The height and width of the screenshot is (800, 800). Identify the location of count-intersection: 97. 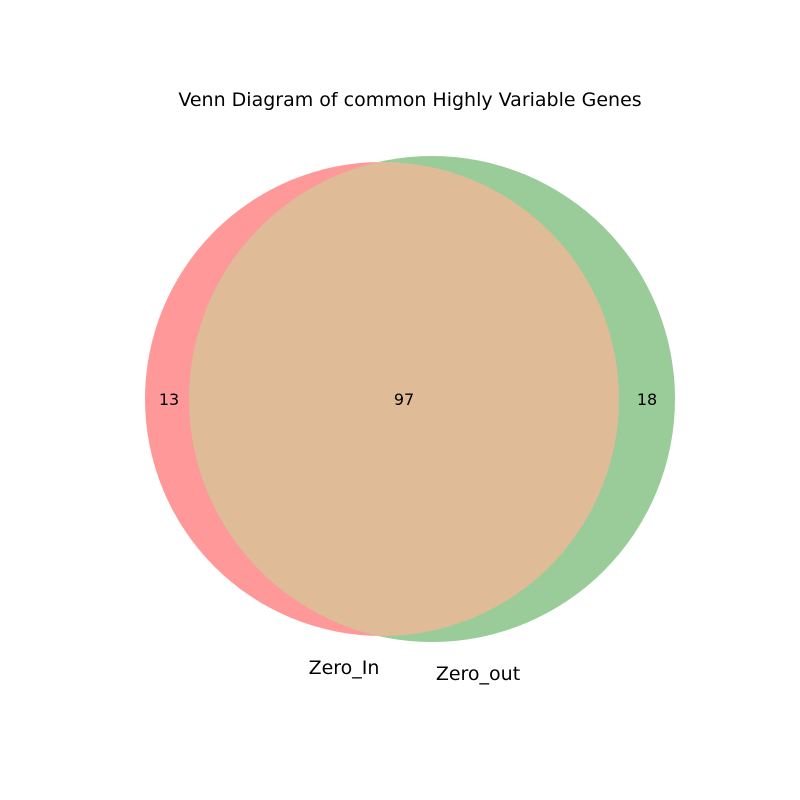
(404, 399).